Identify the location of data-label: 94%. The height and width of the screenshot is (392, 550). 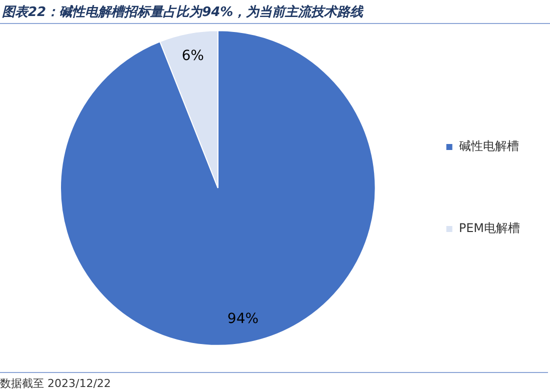
(243, 319).